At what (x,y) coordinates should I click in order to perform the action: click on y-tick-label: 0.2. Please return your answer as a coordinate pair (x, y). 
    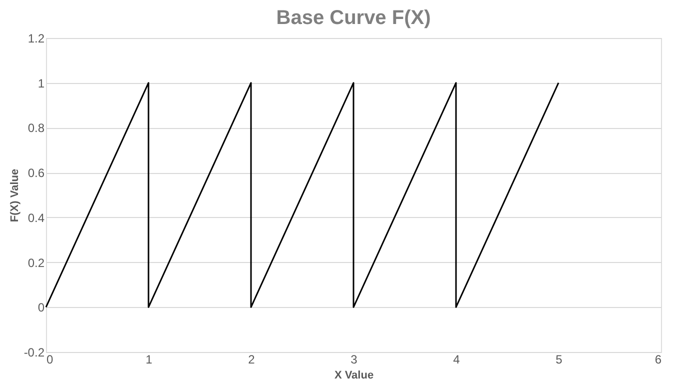
    Looking at the image, I should click on (36, 263).